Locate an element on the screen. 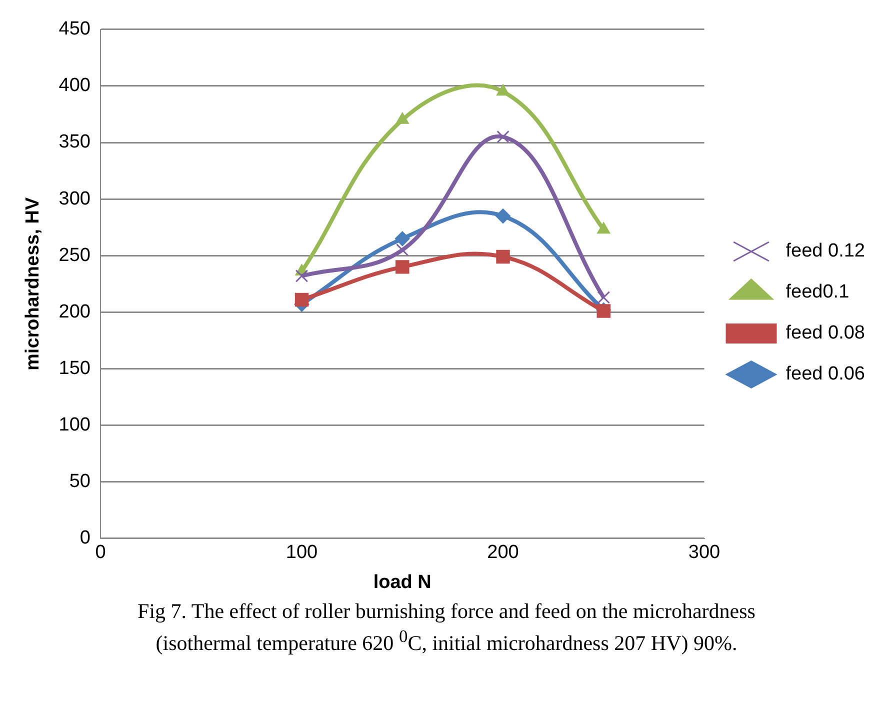 The height and width of the screenshot is (717, 893). y-tick-label: 400 is located at coordinates (74, 85).